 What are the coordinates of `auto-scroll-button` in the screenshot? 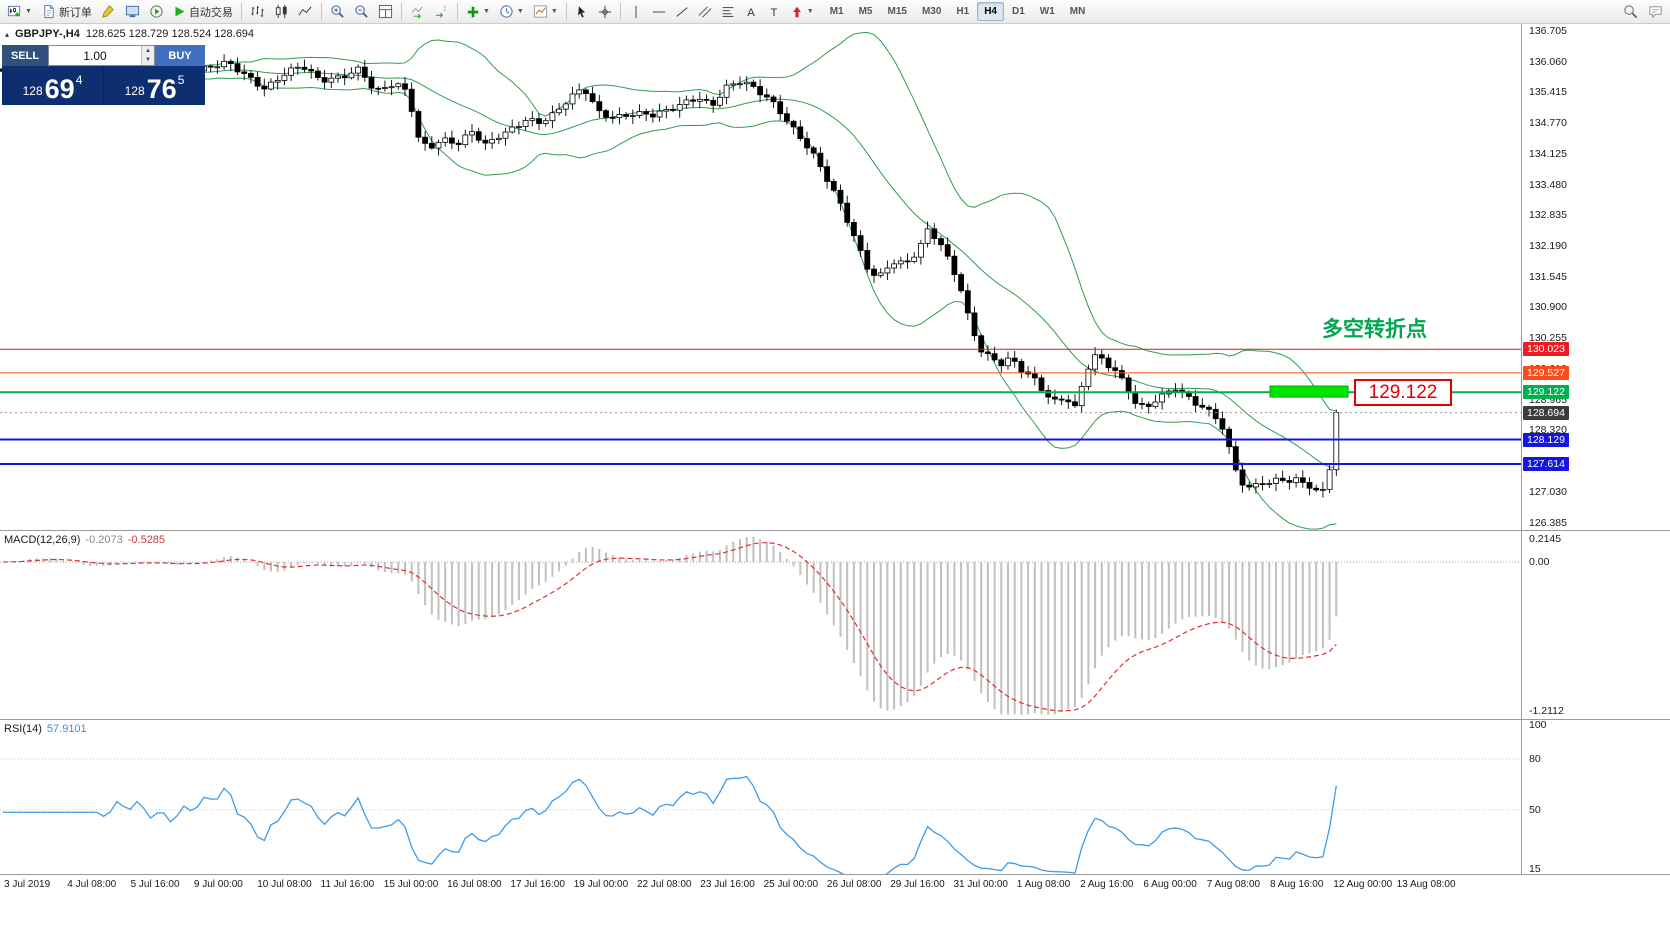 It's located at (417, 12).